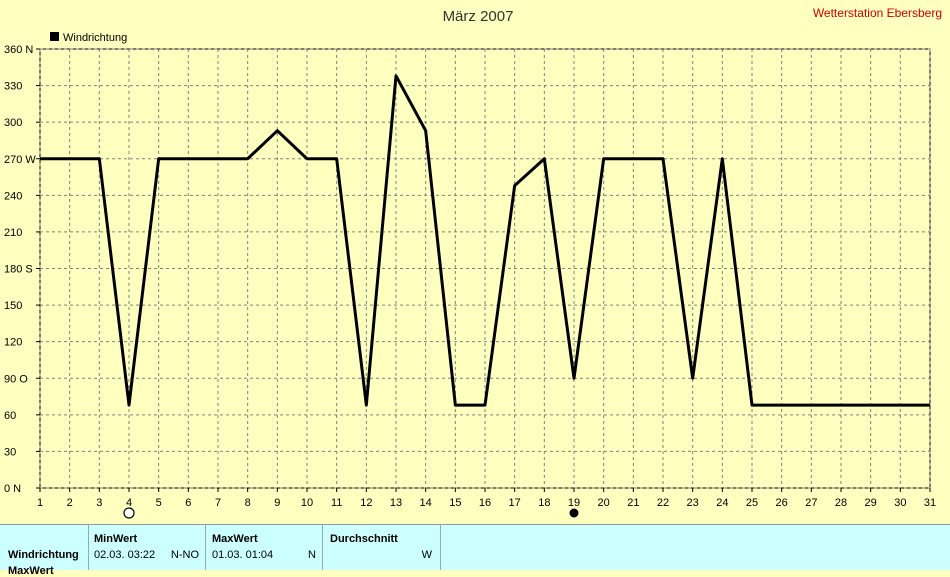 Image resolution: width=950 pixels, height=577 pixels. Describe the element at coordinates (900, 503) in the screenshot. I see `x-tick-label: 30` at that location.